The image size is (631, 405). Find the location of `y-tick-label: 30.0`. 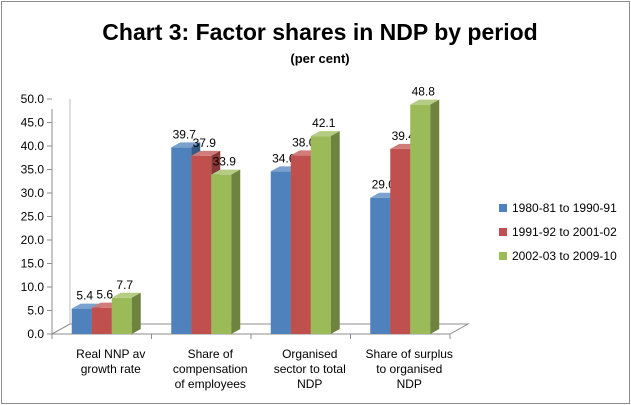

y-tick-label: 30.0 is located at coordinates (33, 193).